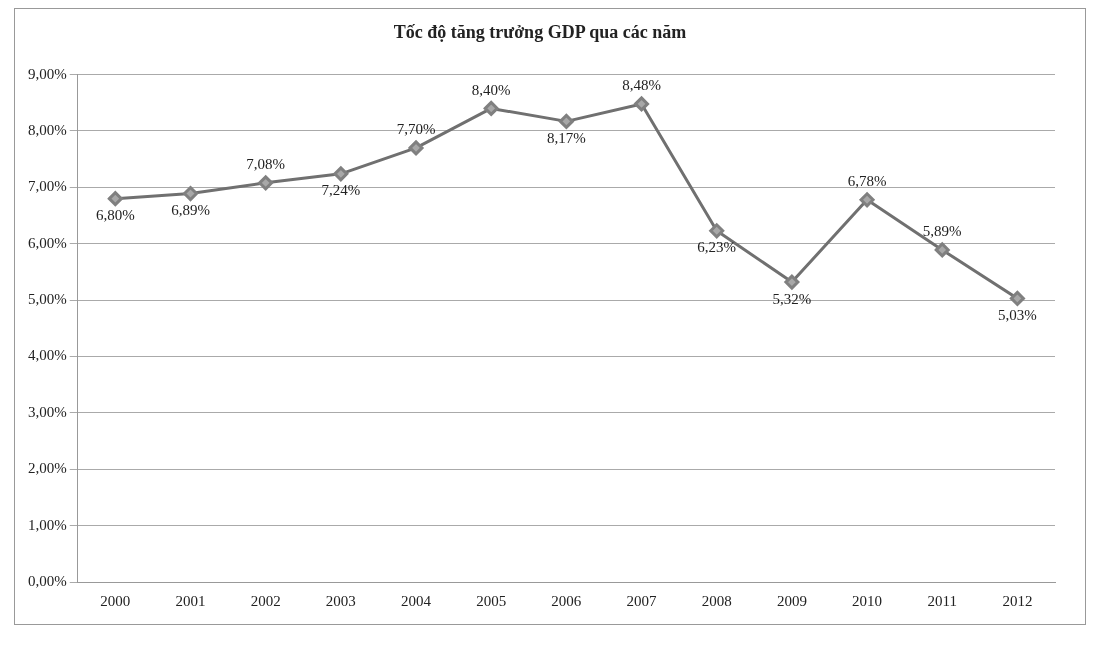 The height and width of the screenshot is (653, 1104). Describe the element at coordinates (340, 600) in the screenshot. I see `x-tick-label: 2003` at that location.